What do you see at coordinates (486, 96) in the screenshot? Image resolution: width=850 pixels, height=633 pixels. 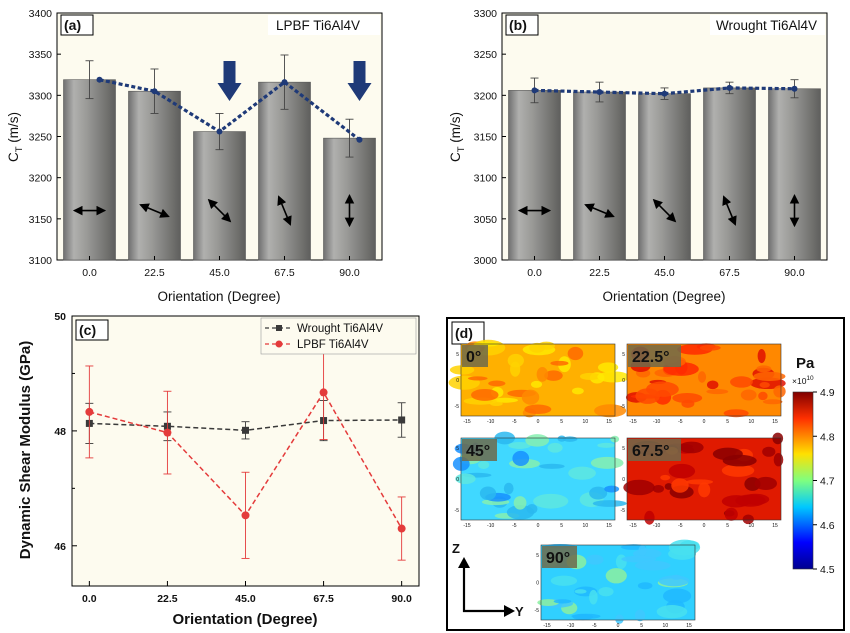 I see `b-ytick-label: 3200` at bounding box center [486, 96].